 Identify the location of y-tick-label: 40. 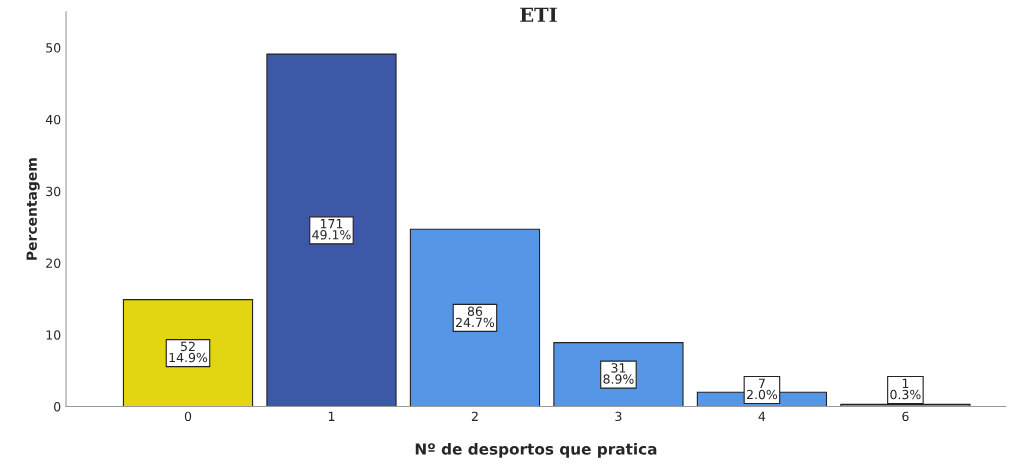
(53, 119).